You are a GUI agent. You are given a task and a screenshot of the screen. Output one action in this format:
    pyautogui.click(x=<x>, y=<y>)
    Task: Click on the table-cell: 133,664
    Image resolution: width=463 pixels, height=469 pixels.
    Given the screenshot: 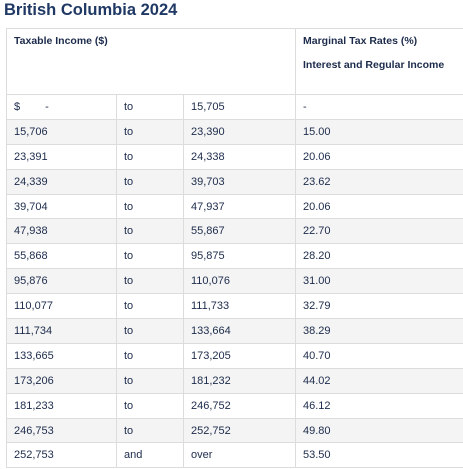 What is the action you would take?
    pyautogui.click(x=239, y=331)
    